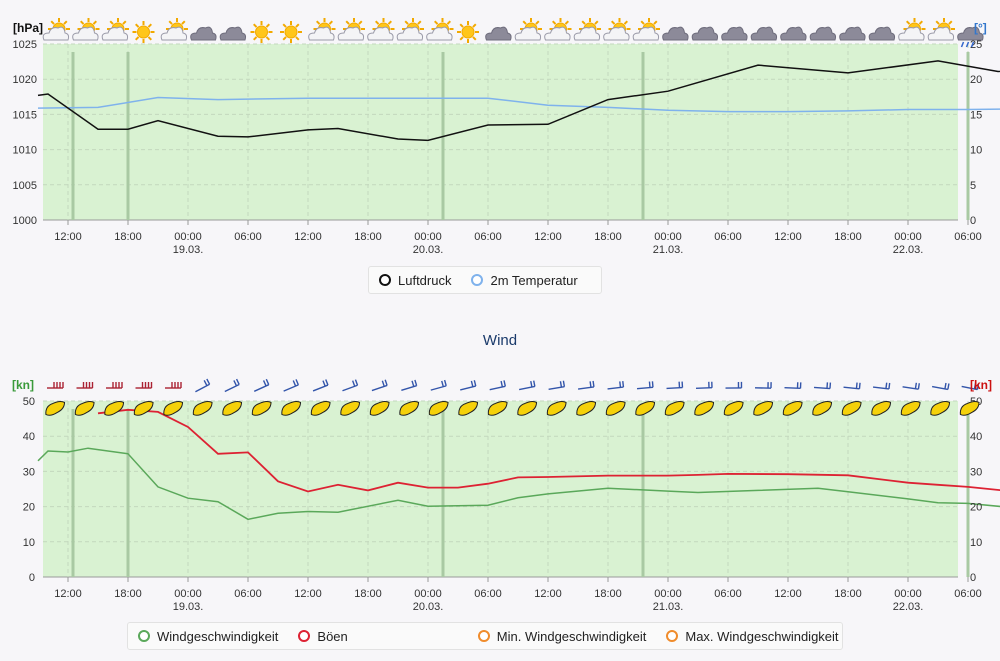  Describe the element at coordinates (973, 186) in the screenshot. I see `y-right-tick: 5` at that location.